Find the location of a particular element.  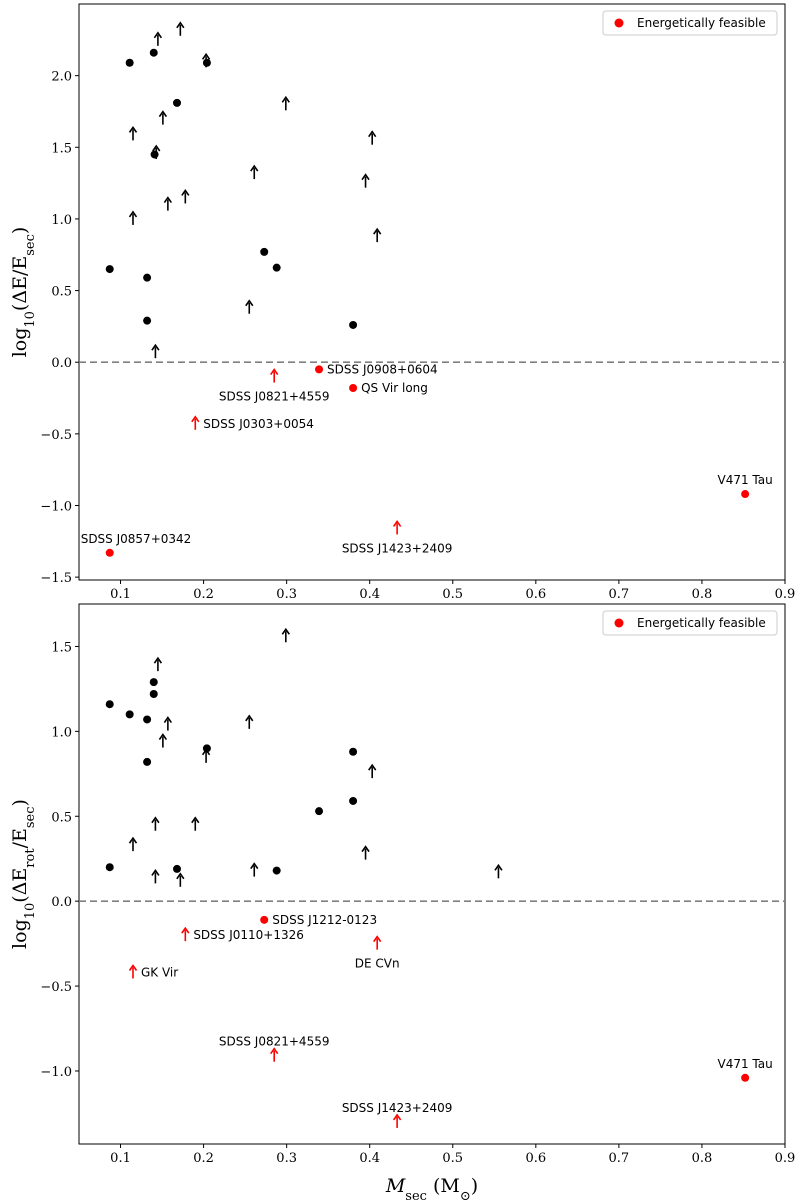

x-tick-label: 0.1 is located at coordinates (120, 1158).